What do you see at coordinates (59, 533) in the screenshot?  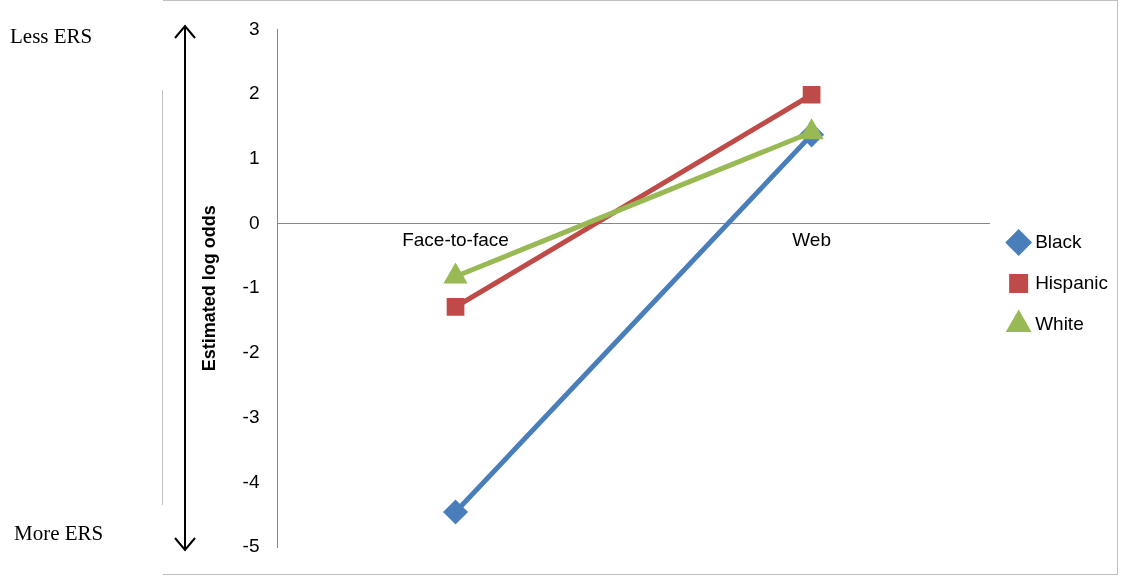 I see `text: More ERS` at bounding box center [59, 533].